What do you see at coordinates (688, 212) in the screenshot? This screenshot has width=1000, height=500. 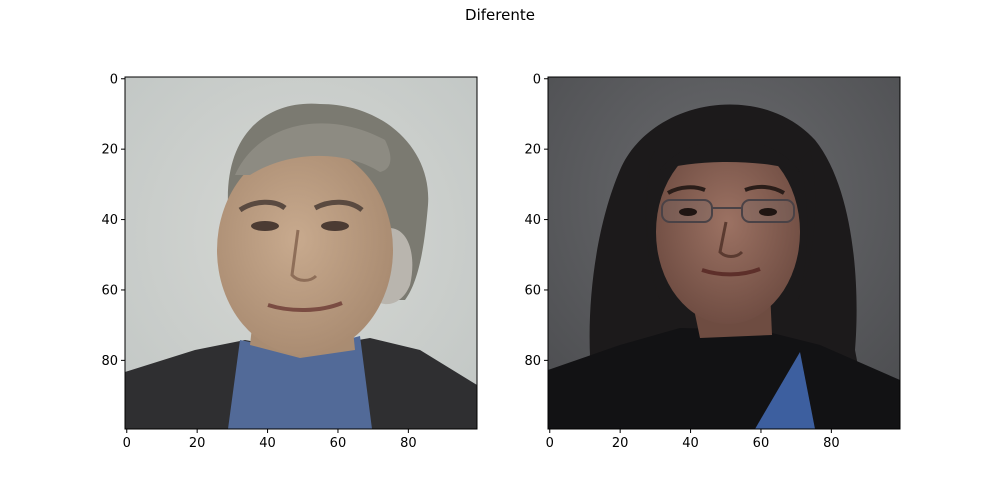 I see `right-eye-l` at bounding box center [688, 212].